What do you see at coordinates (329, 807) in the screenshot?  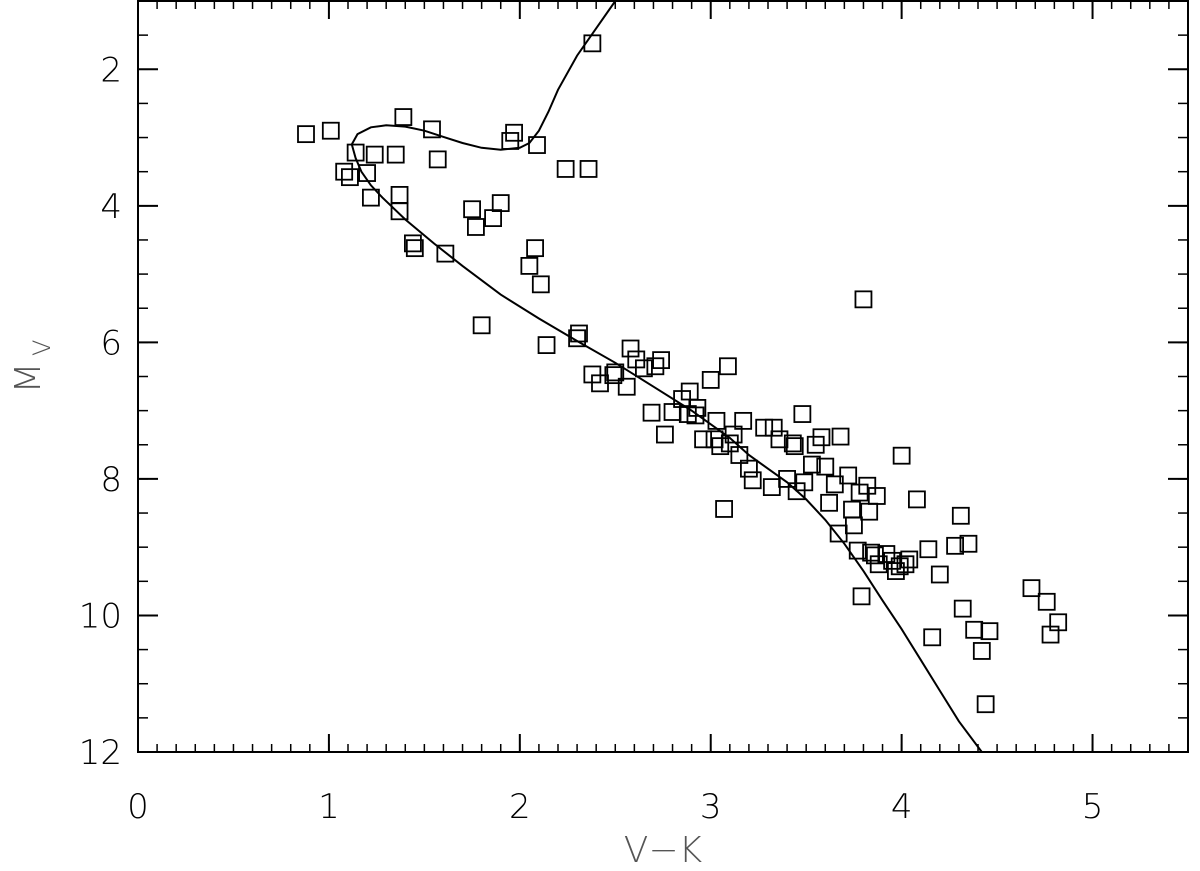 I see `x-tick-label: 1` at bounding box center [329, 807].